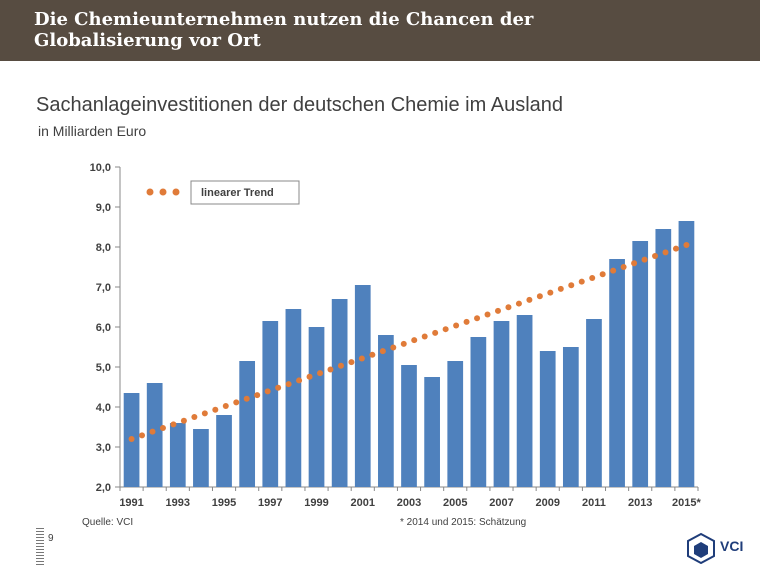 This screenshot has height=569, width=760. Describe the element at coordinates (237, 193) in the screenshot. I see `legend-label: linearer Trend` at that location.